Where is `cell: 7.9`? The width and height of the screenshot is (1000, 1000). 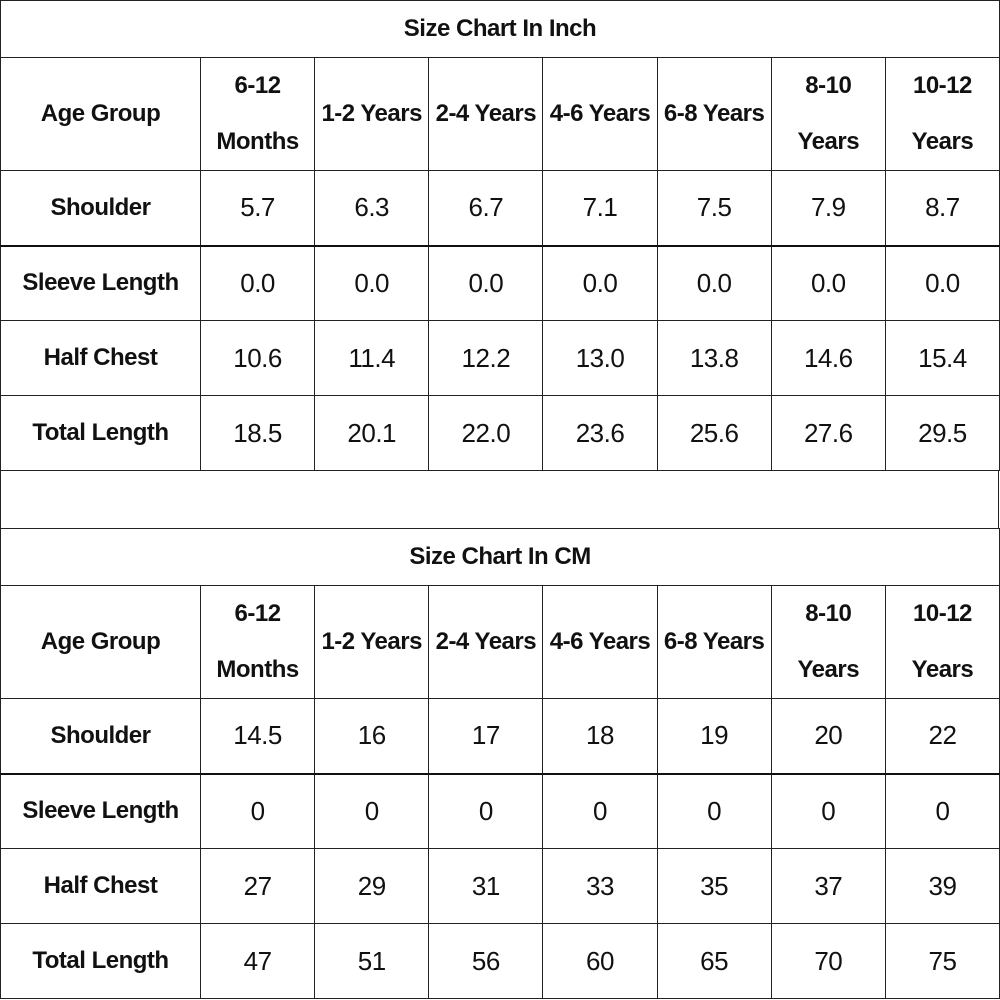 cell: 7.9 is located at coordinates (828, 208).